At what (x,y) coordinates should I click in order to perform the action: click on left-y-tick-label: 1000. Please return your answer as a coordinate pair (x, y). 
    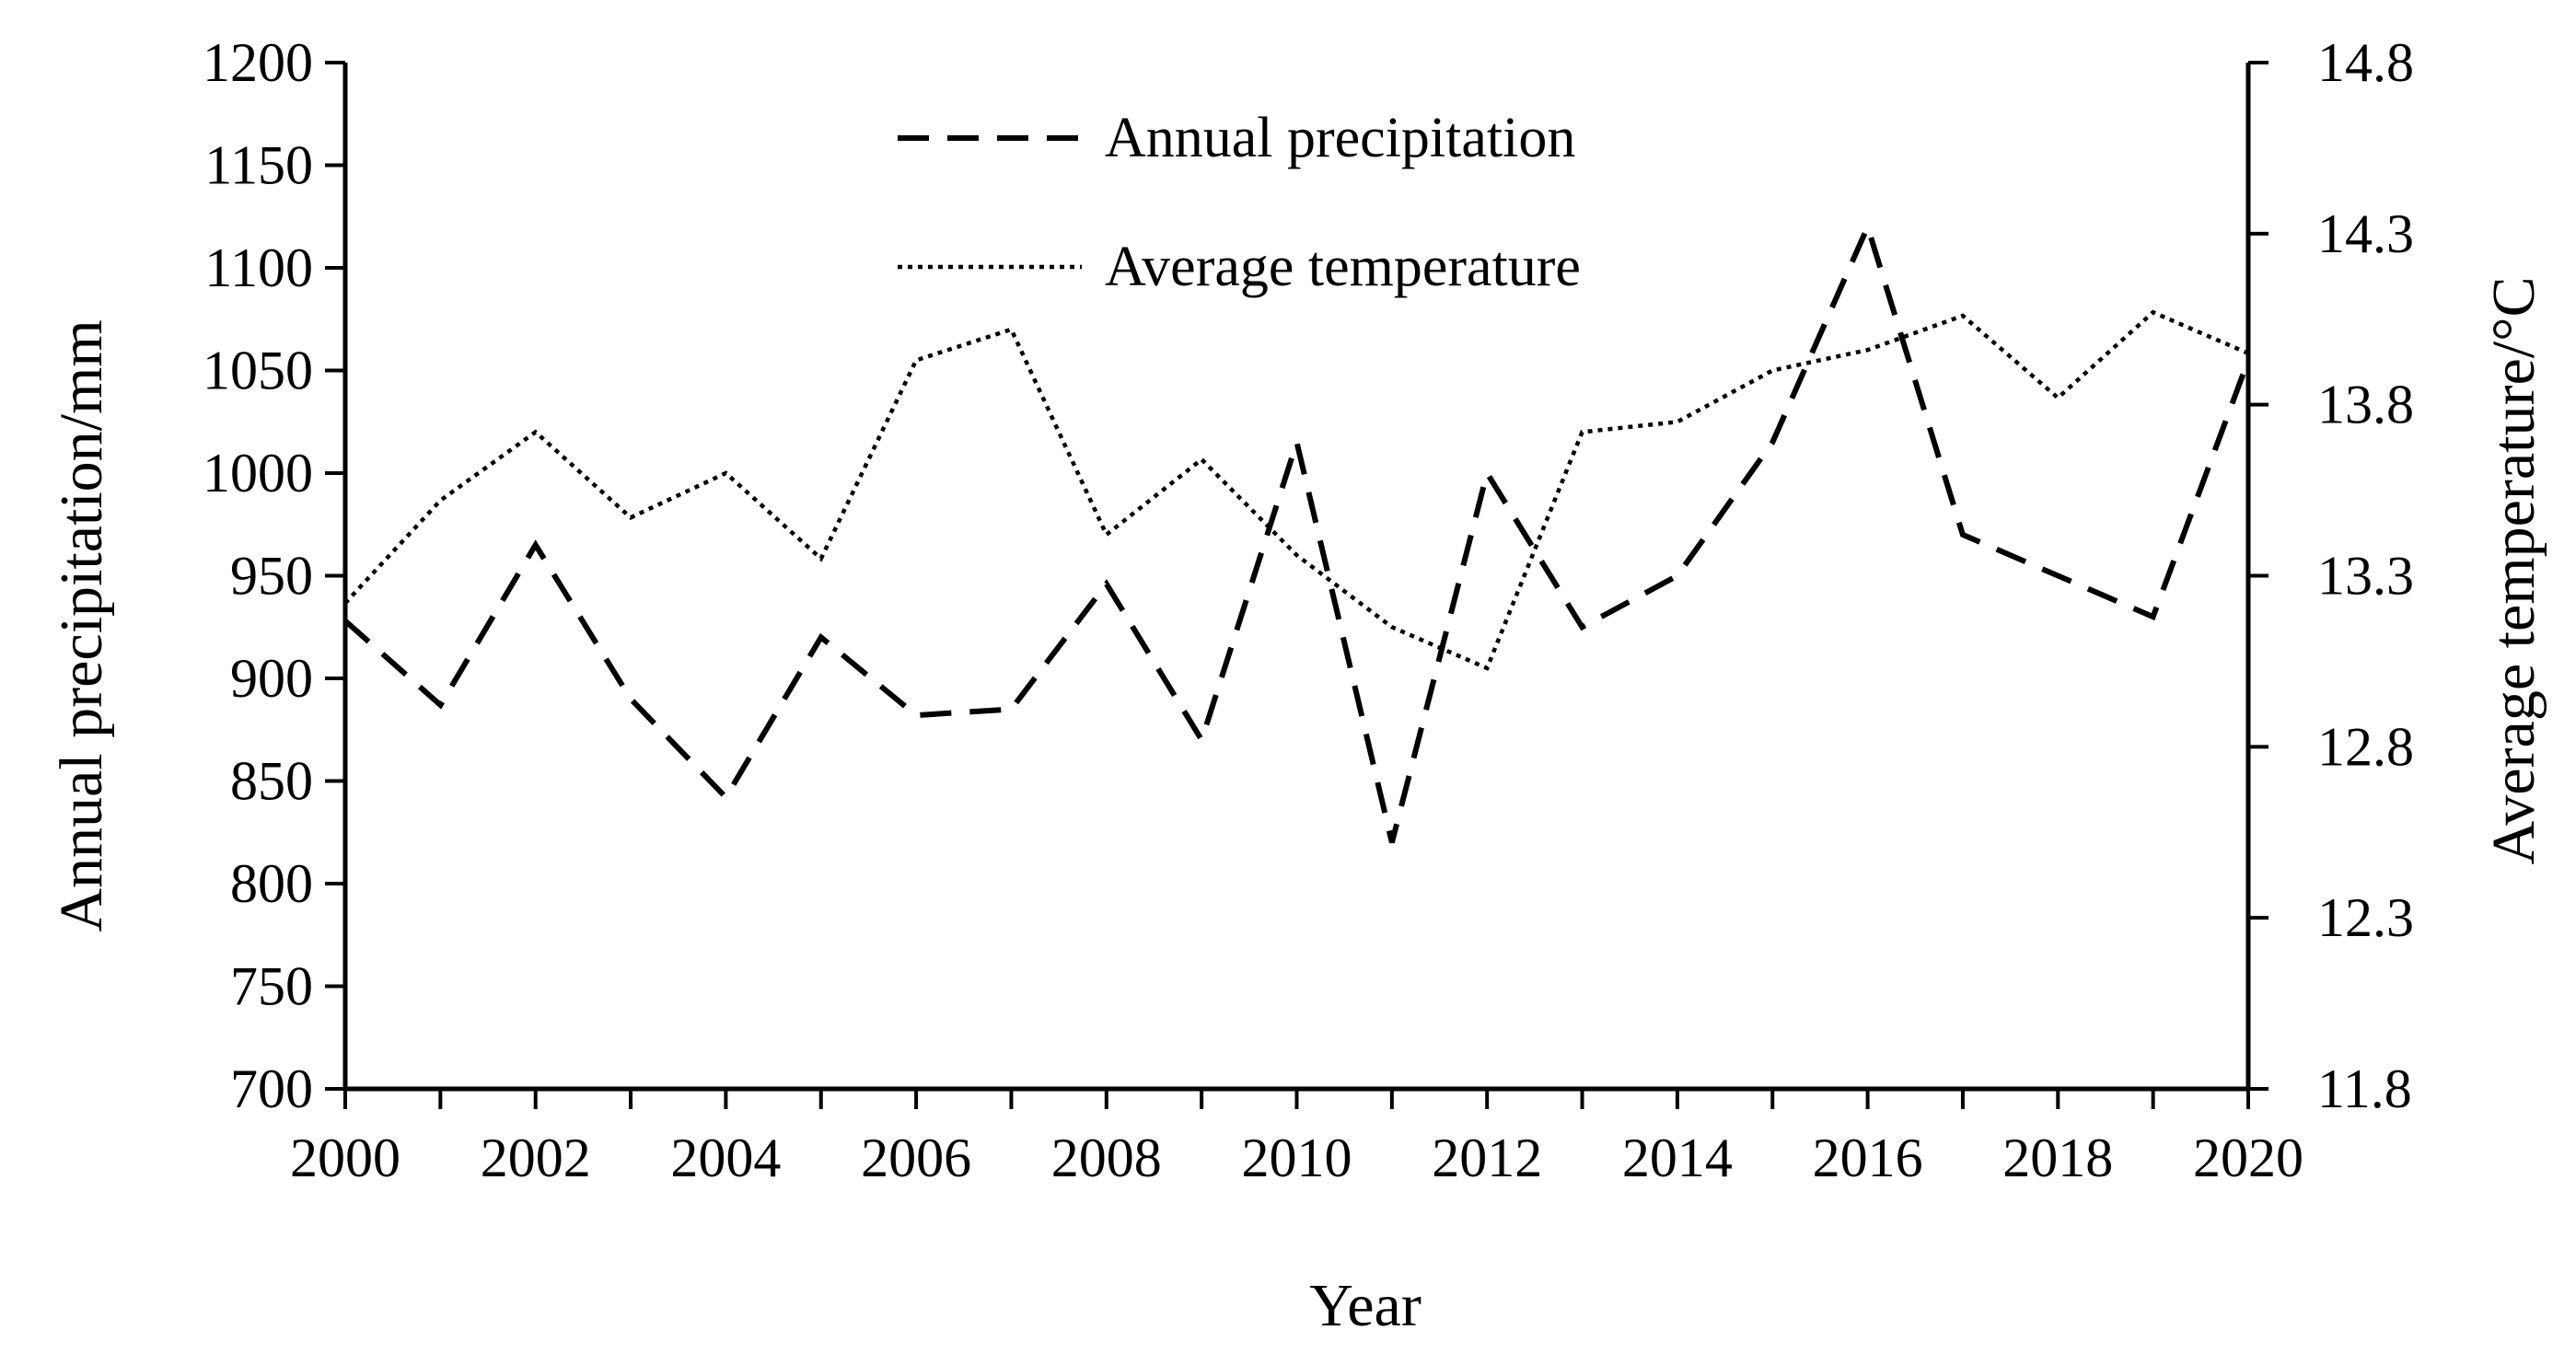
    Looking at the image, I should click on (258, 473).